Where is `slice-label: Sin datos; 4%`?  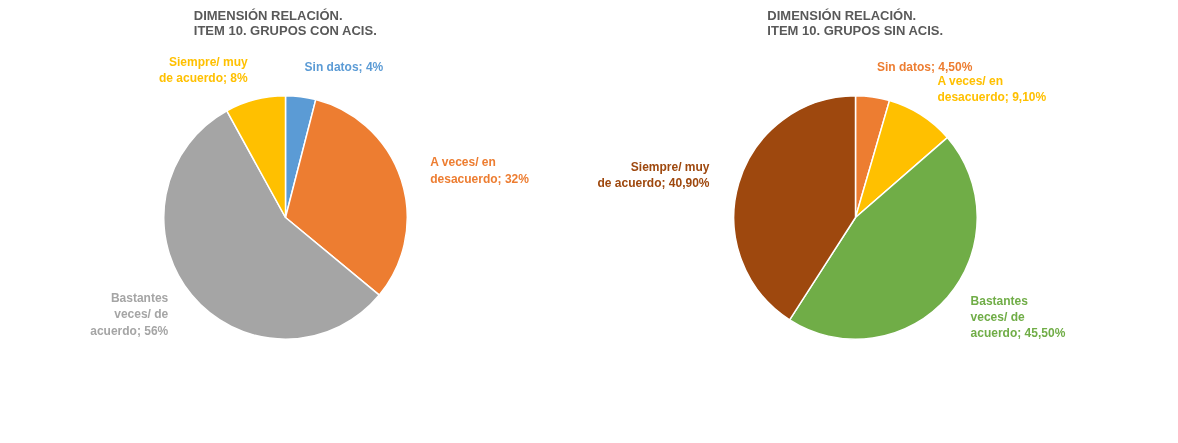
slice-label: Sin datos; 4% is located at coordinates (344, 66).